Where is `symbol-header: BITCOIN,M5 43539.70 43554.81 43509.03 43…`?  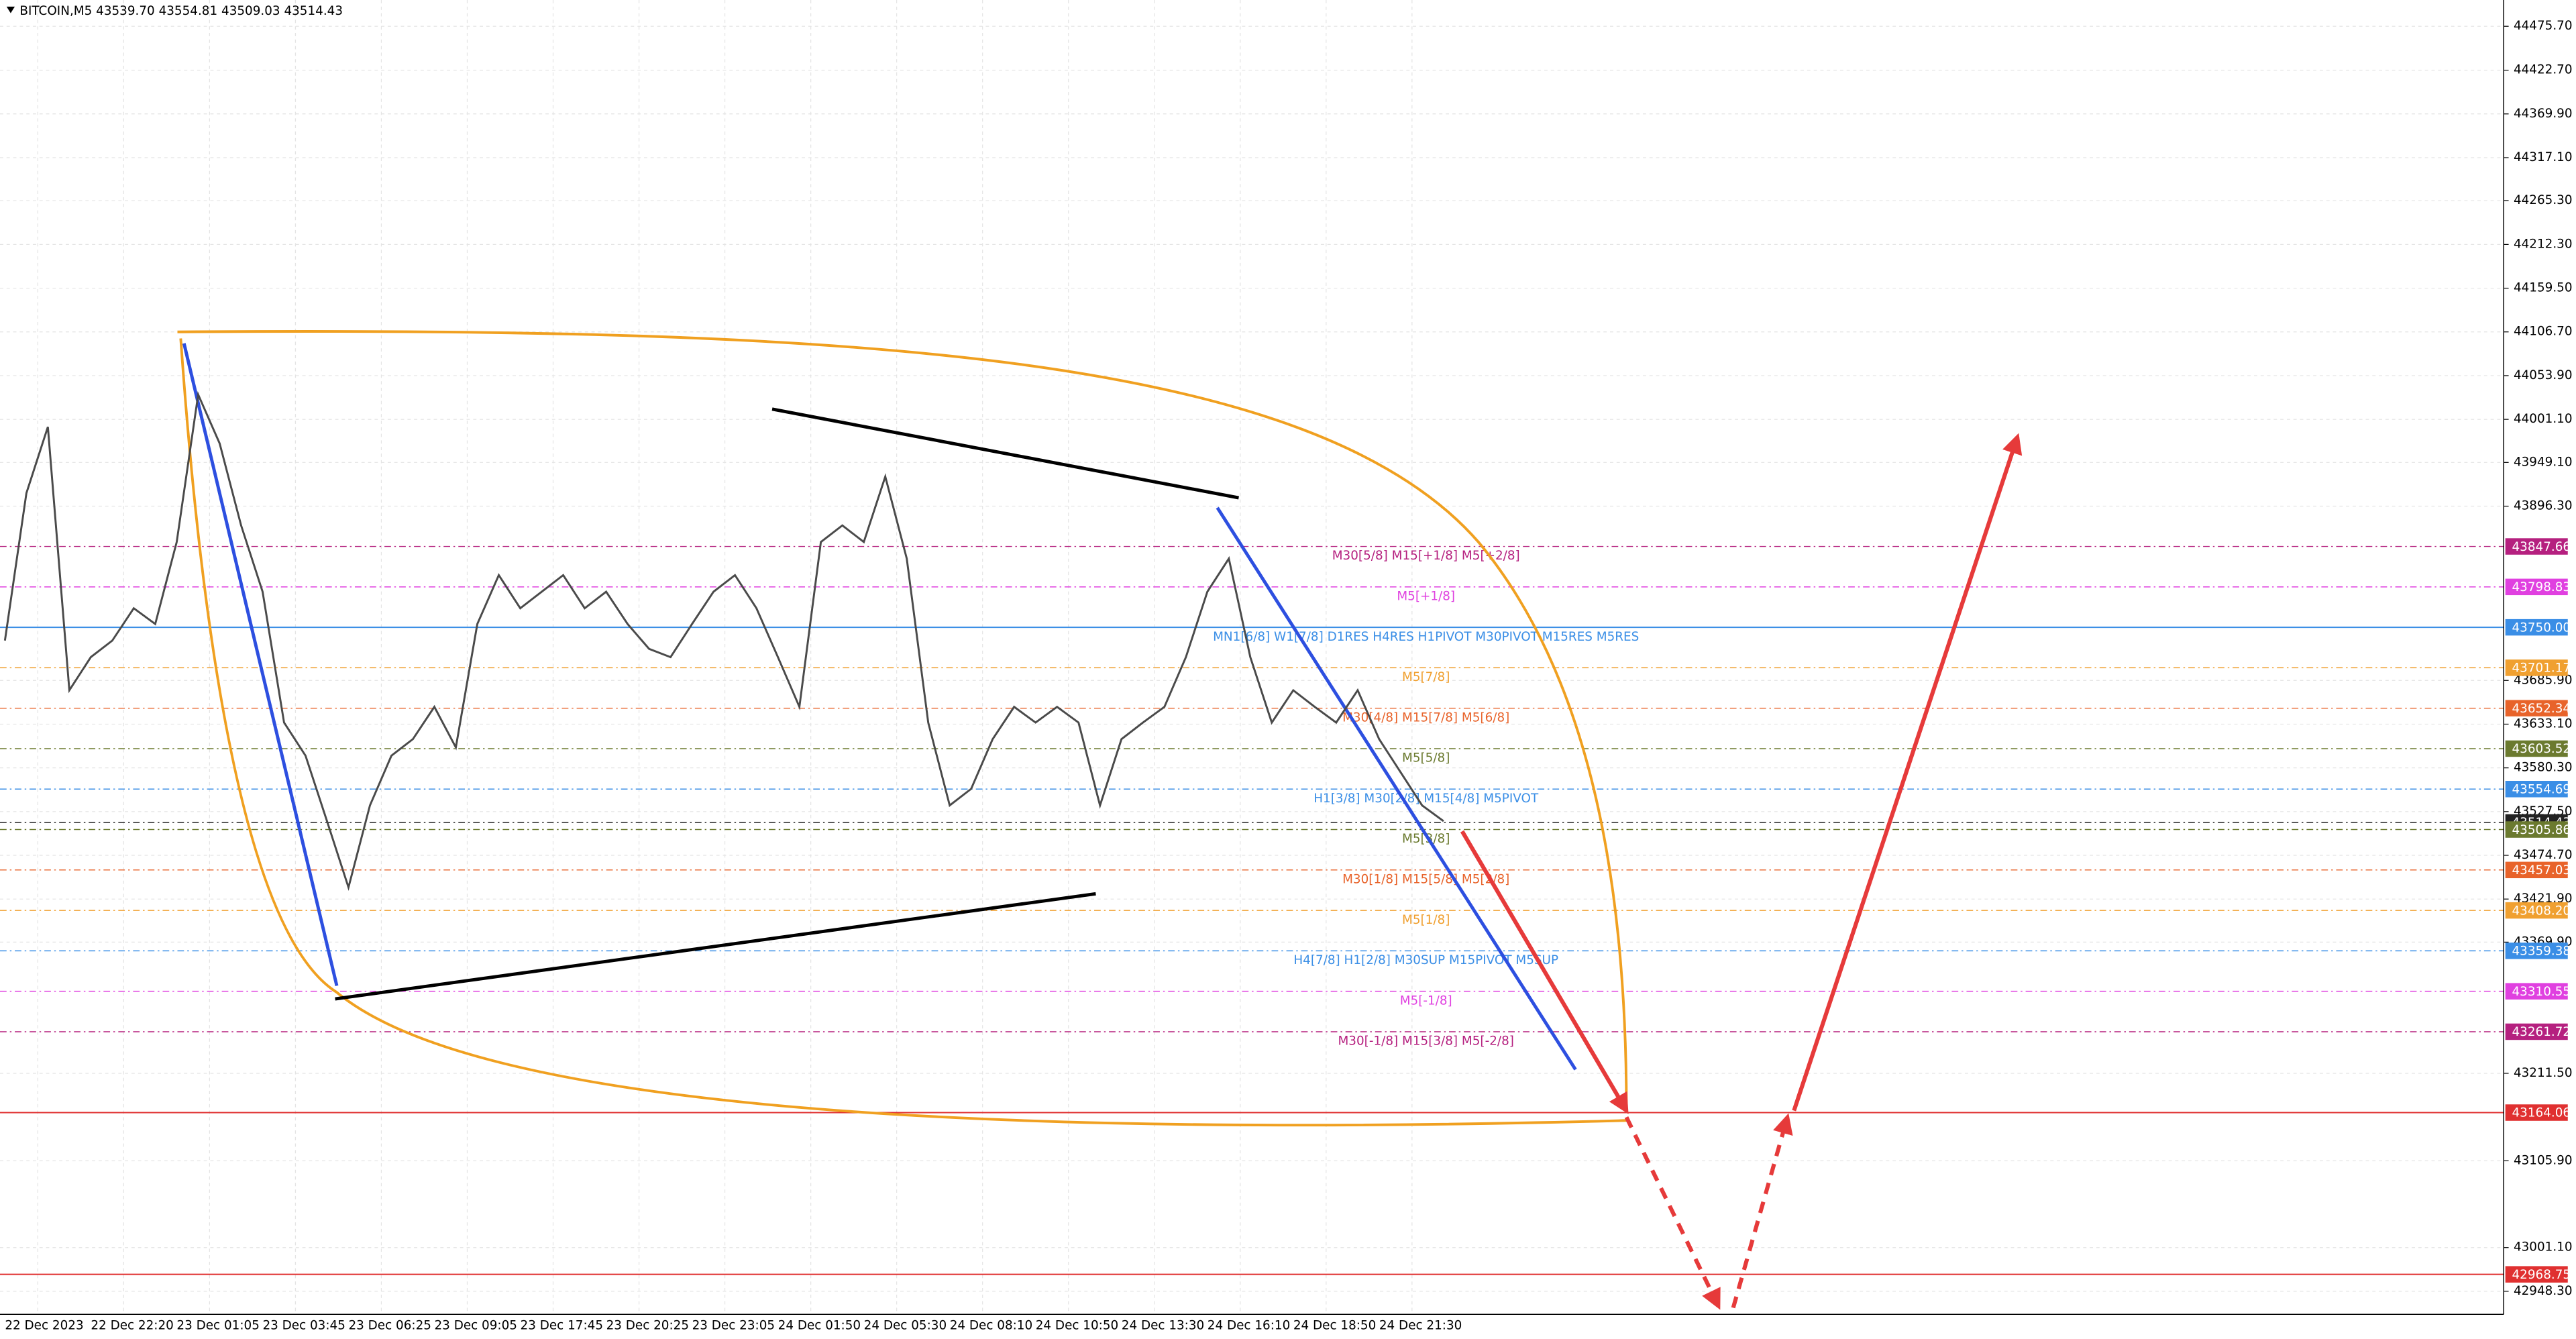 symbol-header: BITCOIN,M5 43539.70 43554.81 43509.03 43… is located at coordinates (181, 11).